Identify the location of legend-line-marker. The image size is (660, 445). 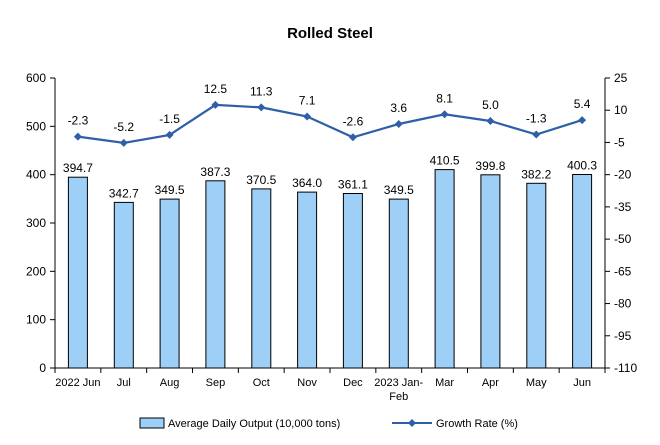
(412, 423).